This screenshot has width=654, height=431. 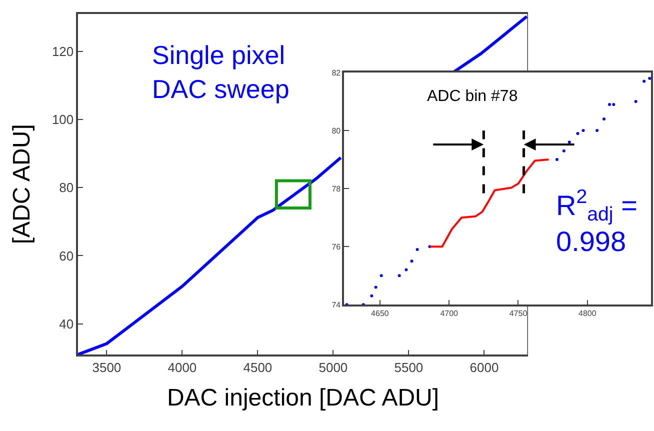 What do you see at coordinates (107, 367) in the screenshot?
I see `x-tick-label: 3500` at bounding box center [107, 367].